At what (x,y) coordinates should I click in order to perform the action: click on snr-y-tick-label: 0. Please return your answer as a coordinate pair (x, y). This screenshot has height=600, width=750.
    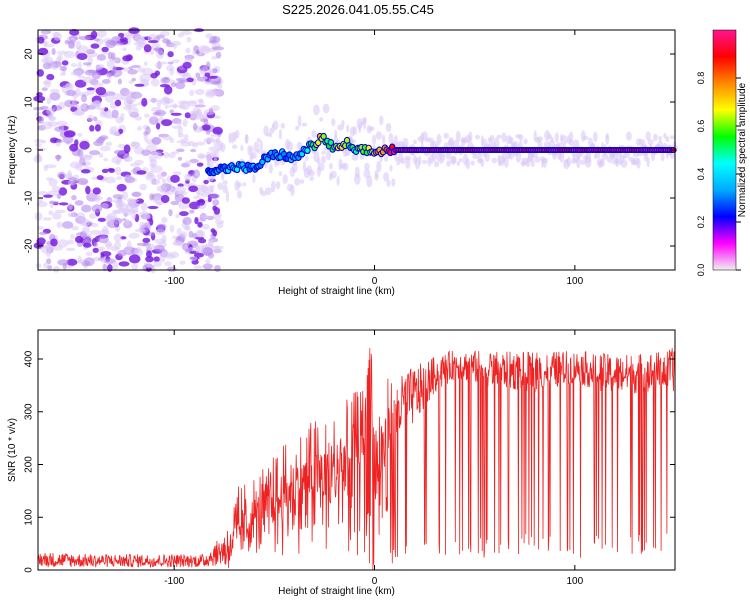
    Looking at the image, I should click on (29, 570).